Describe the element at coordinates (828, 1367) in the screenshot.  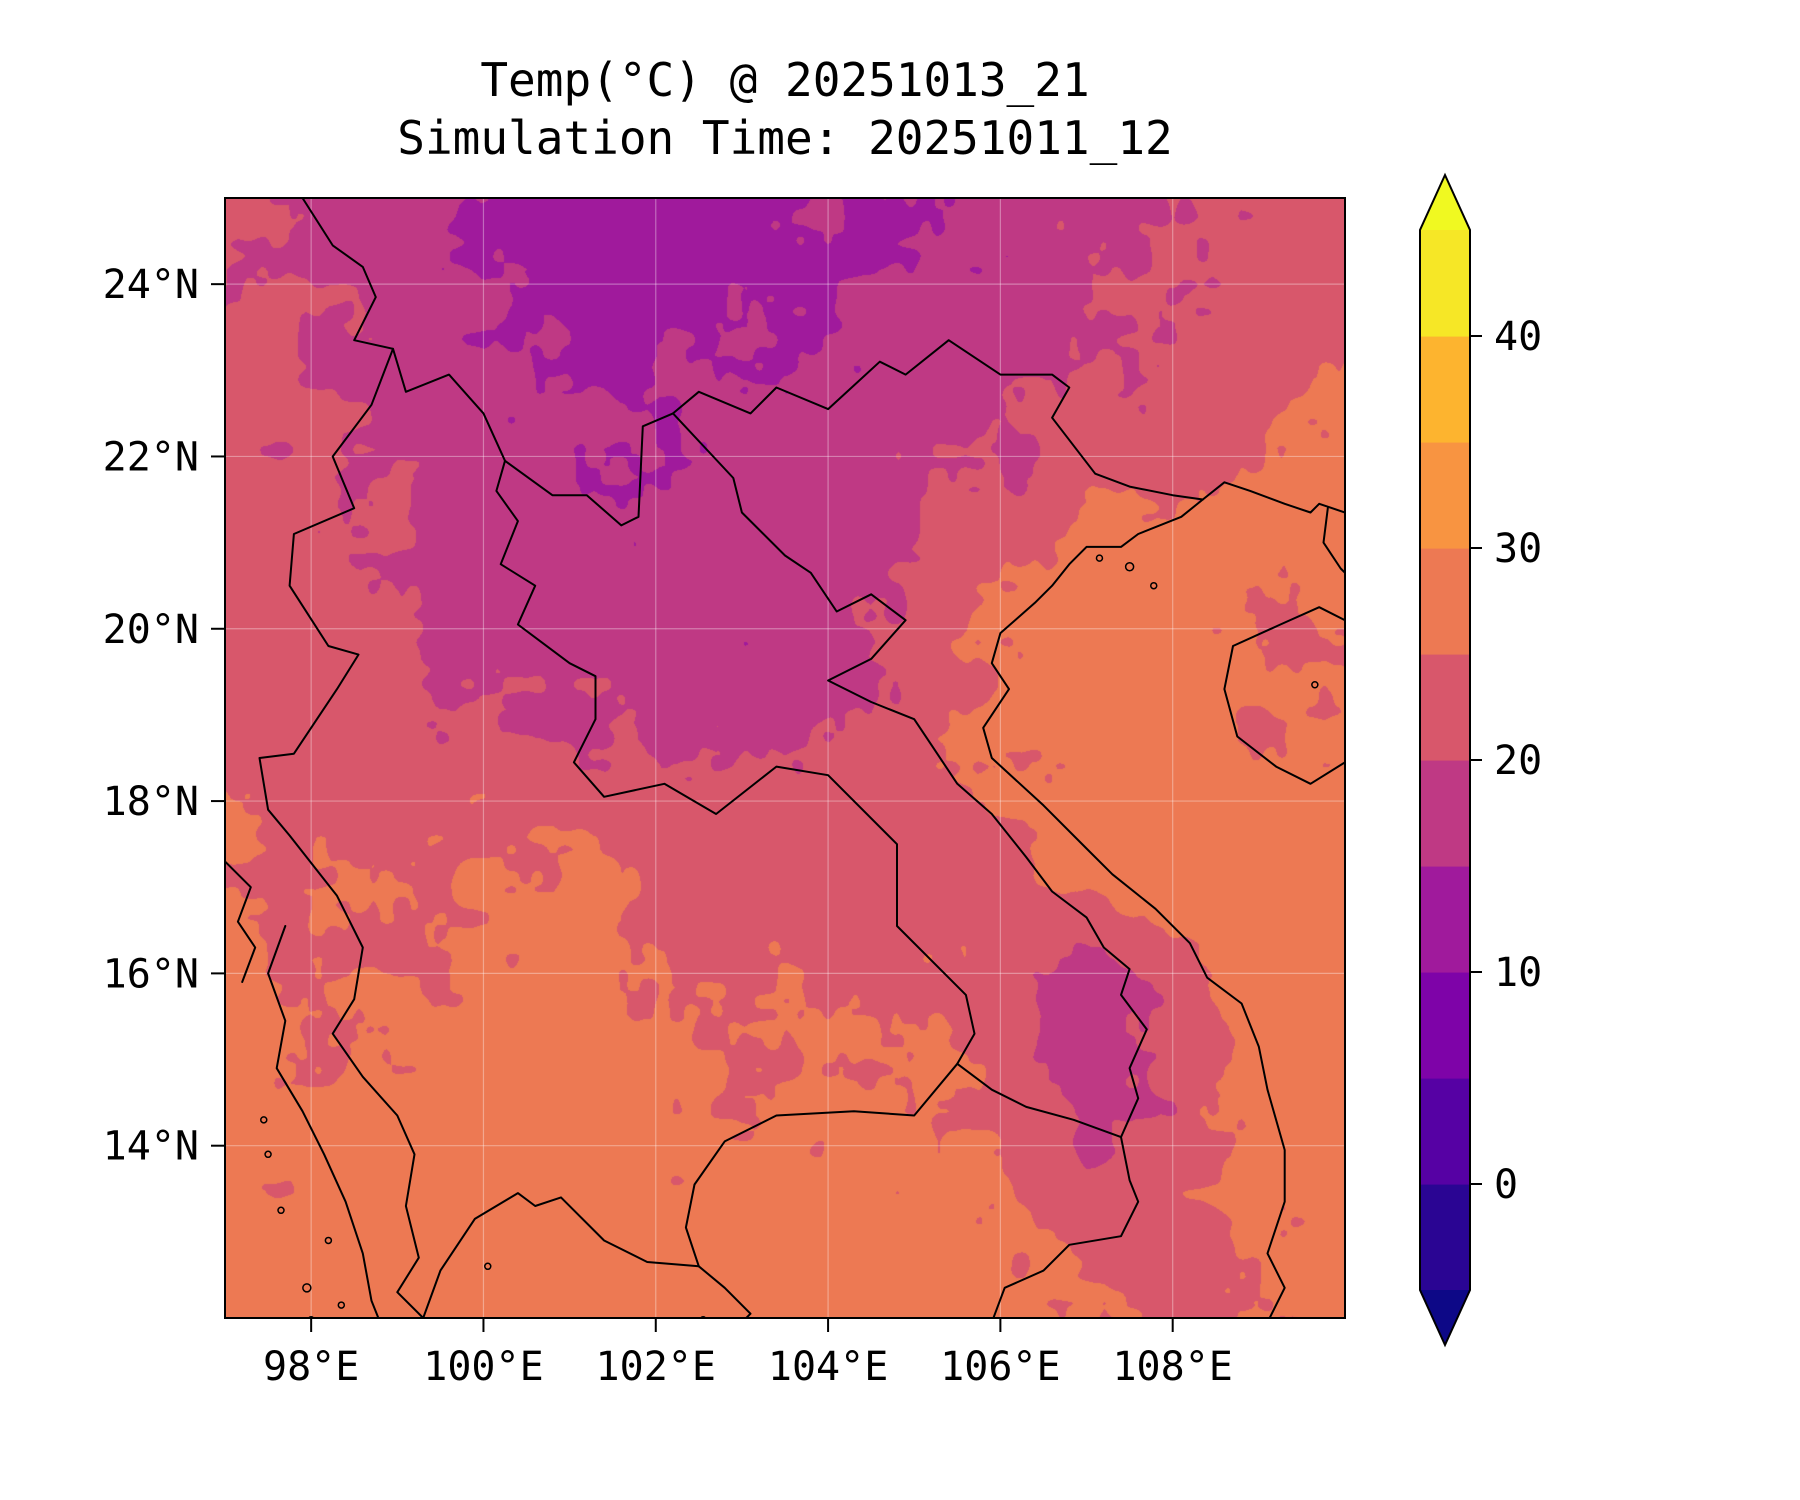
I see `x-tick-label: 104°E` at that location.